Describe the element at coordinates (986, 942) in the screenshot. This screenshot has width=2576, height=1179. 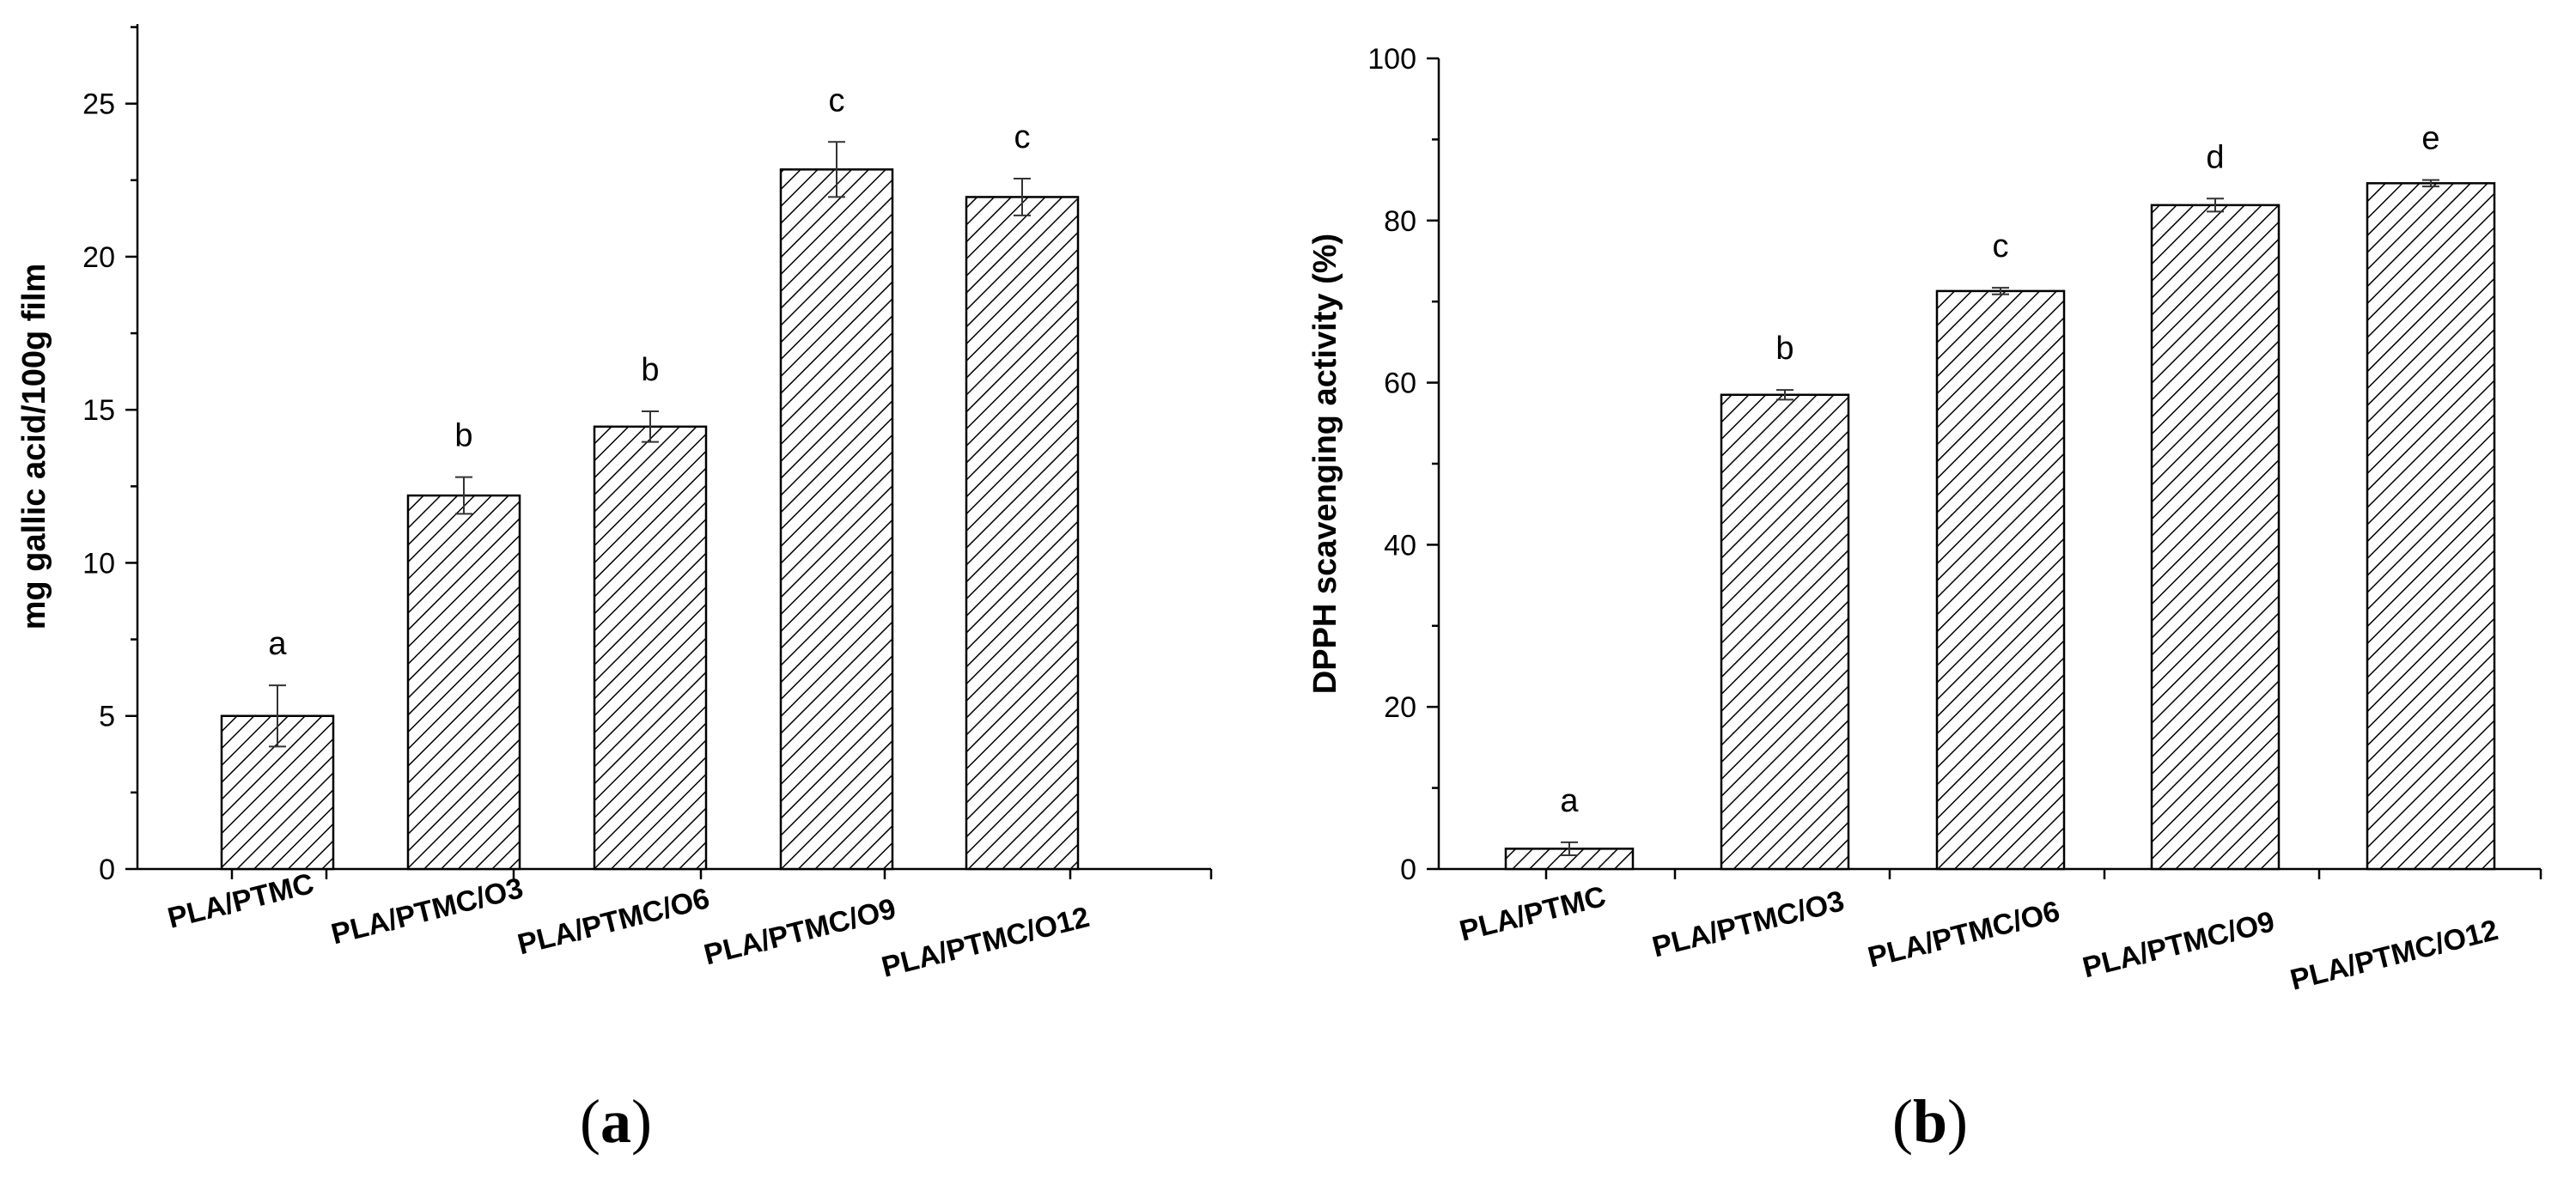
I see `panel-a-category-label-5: PLA/PTMC/O12` at that location.